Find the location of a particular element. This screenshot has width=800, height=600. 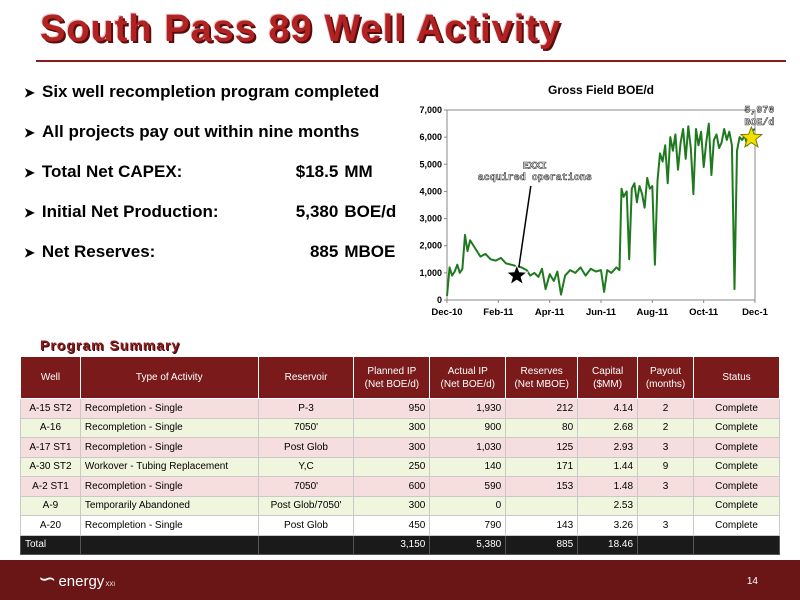

exxi-star-icon is located at coordinates (517, 274).